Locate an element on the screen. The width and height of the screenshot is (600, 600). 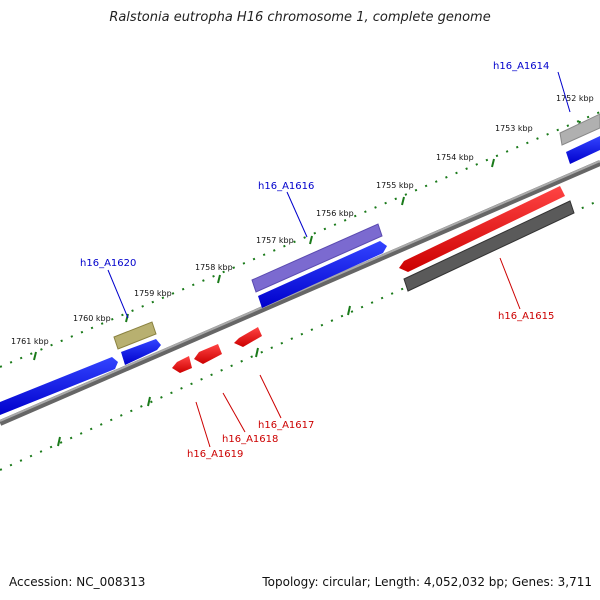
kbp-label: 1755 kbp is located at coordinates (395, 185).